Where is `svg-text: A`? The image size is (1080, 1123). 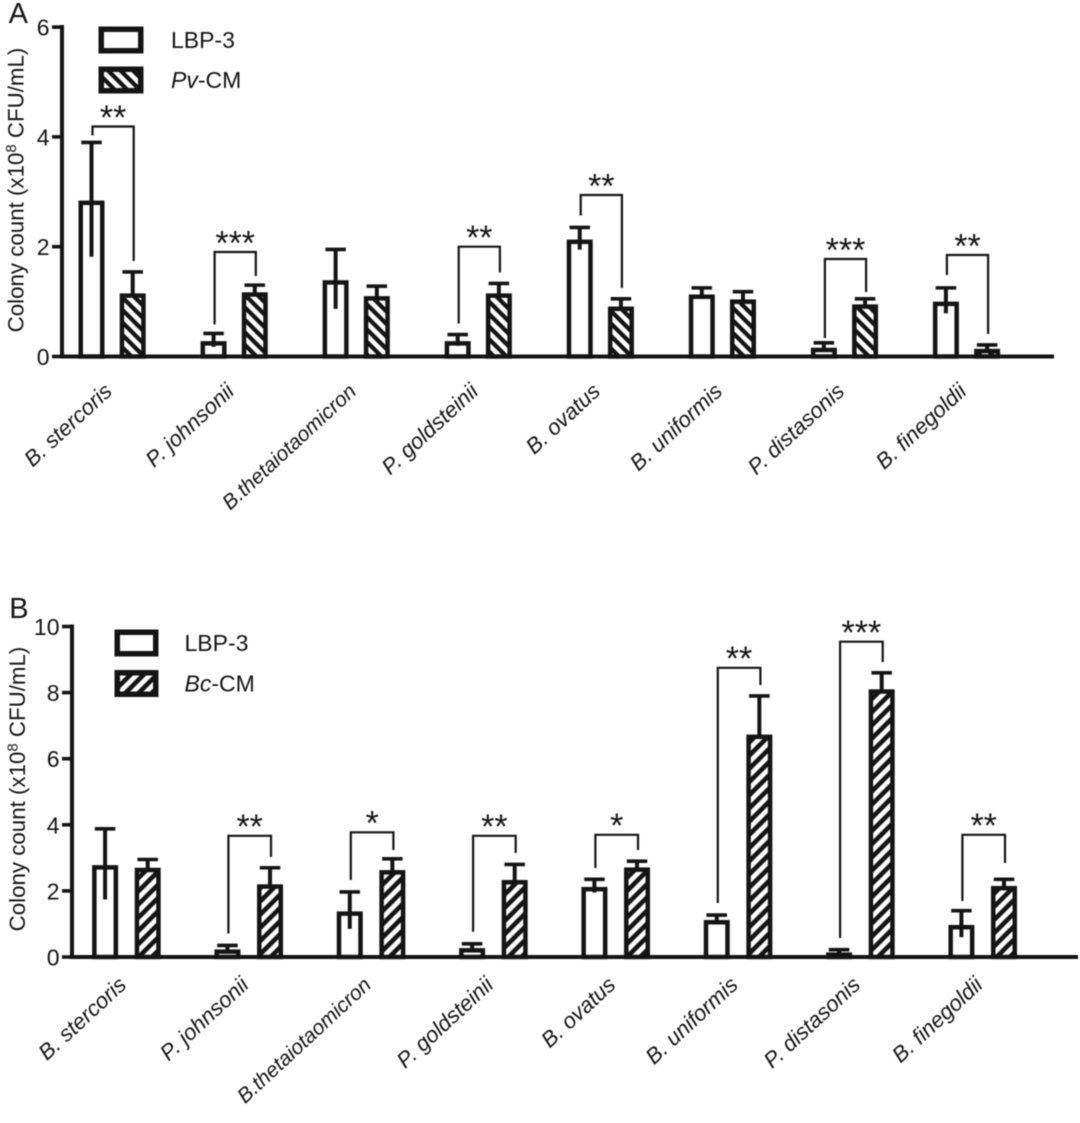
svg-text: A is located at coordinates (19, 15).